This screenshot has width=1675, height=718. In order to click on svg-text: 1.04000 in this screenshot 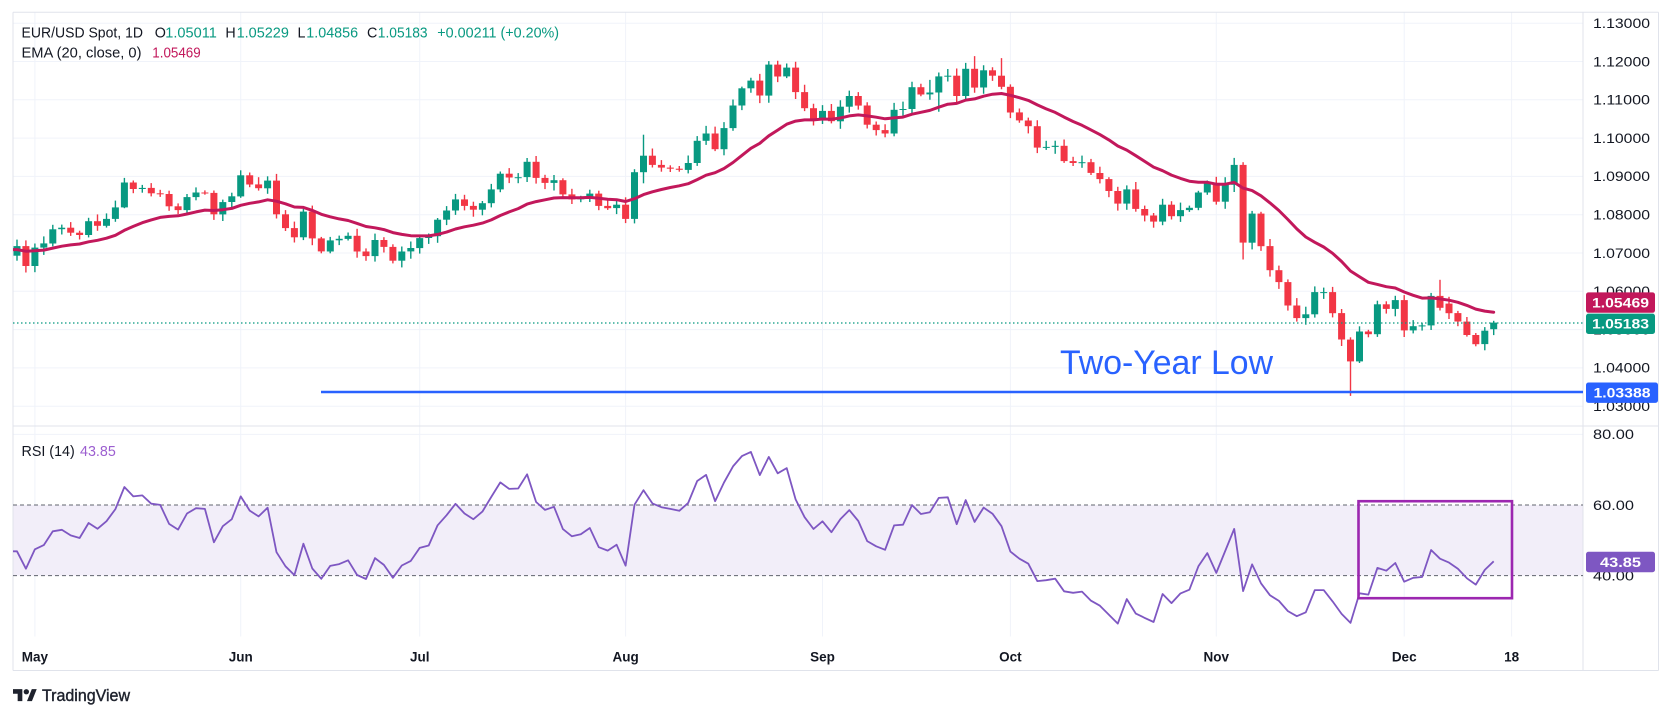, I will do `click(1621, 368)`.